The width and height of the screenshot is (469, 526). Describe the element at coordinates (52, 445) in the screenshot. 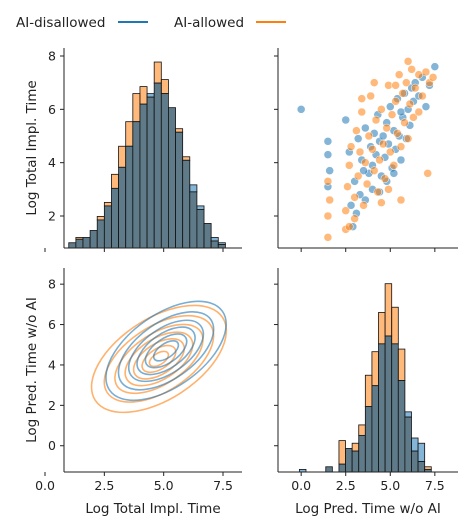

I see `y-tick-label-bl: 0` at that location.